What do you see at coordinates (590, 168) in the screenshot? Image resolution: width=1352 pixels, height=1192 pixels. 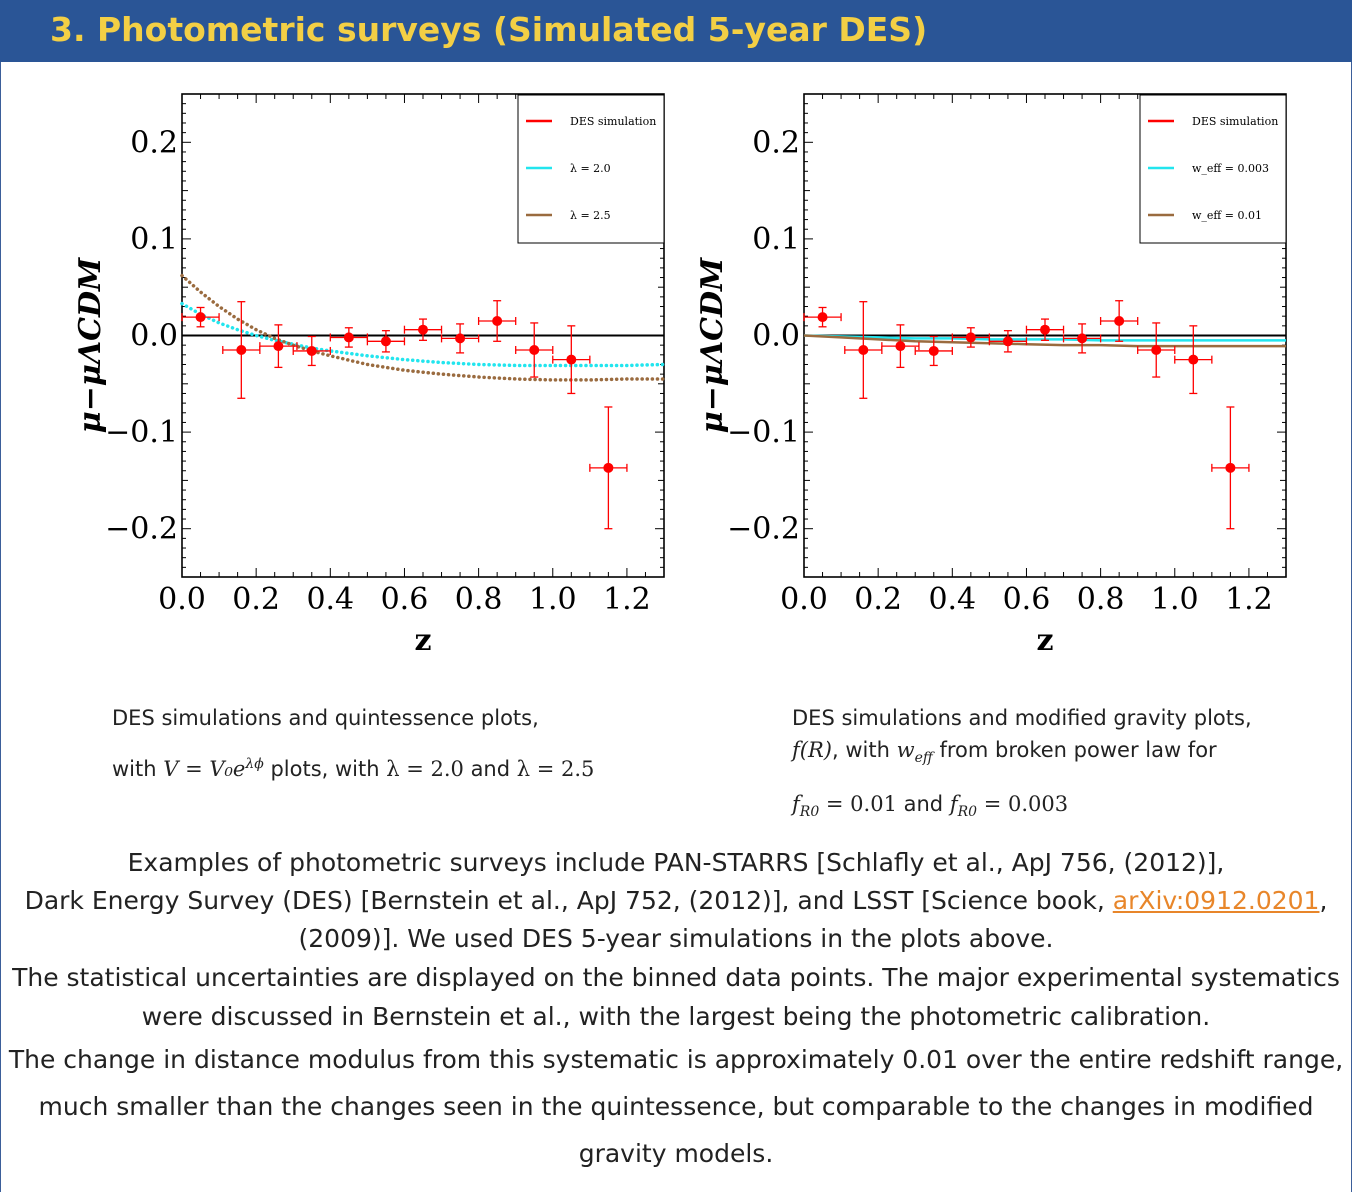 I see `legend-label: λ = 2.0` at bounding box center [590, 168].